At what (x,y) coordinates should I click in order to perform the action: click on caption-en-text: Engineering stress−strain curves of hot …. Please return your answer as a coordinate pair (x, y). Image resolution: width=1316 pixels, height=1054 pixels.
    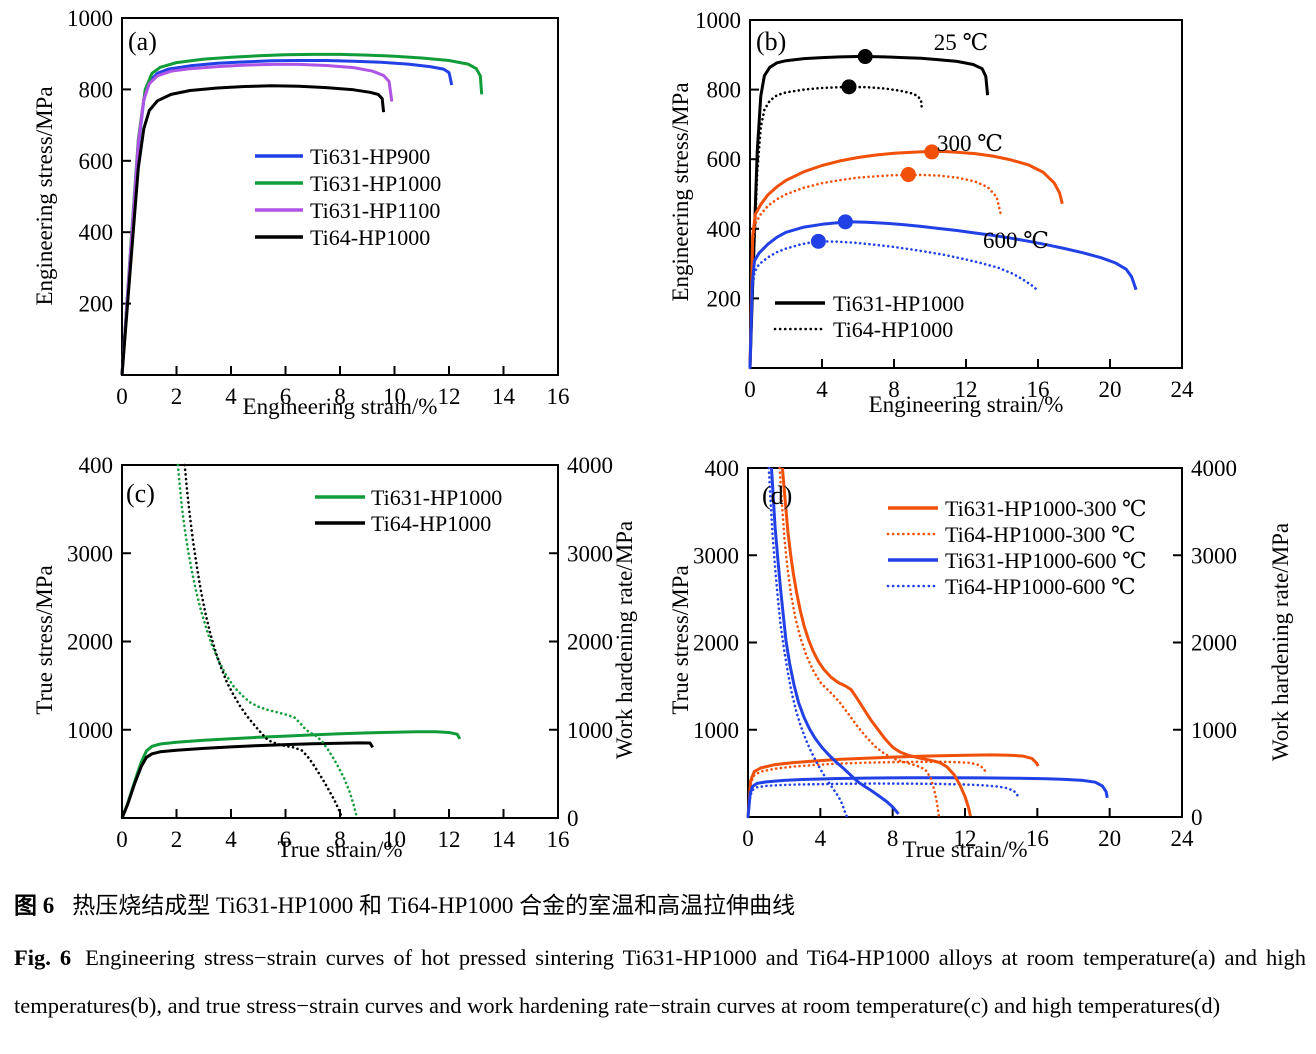
    Looking at the image, I should click on (660, 981).